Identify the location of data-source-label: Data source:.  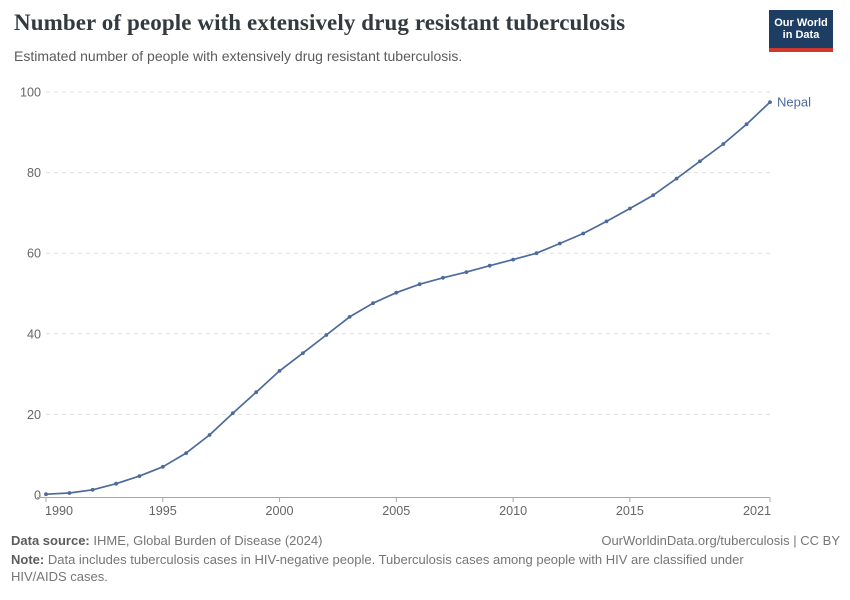
(50, 540).